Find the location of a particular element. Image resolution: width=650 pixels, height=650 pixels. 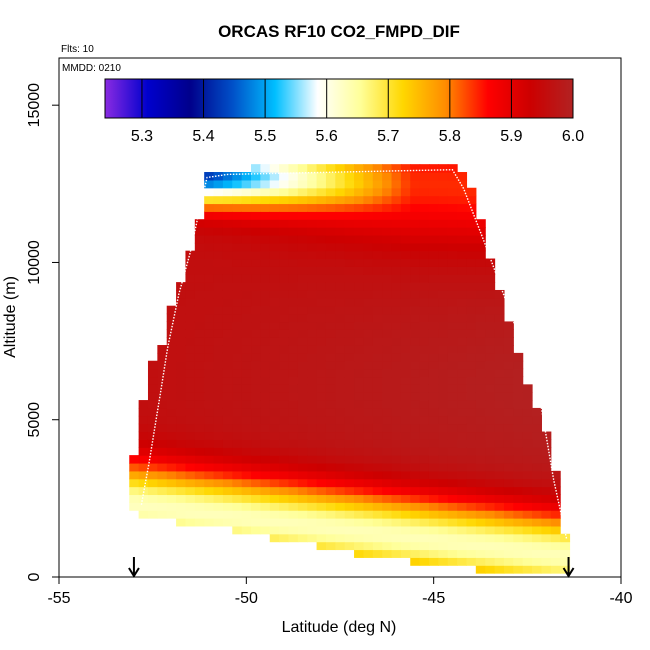

colorbar: 5.3 5.4 5.5 5.6 5.7 5.8 5.9 6.0 is located at coordinates (344, 111).